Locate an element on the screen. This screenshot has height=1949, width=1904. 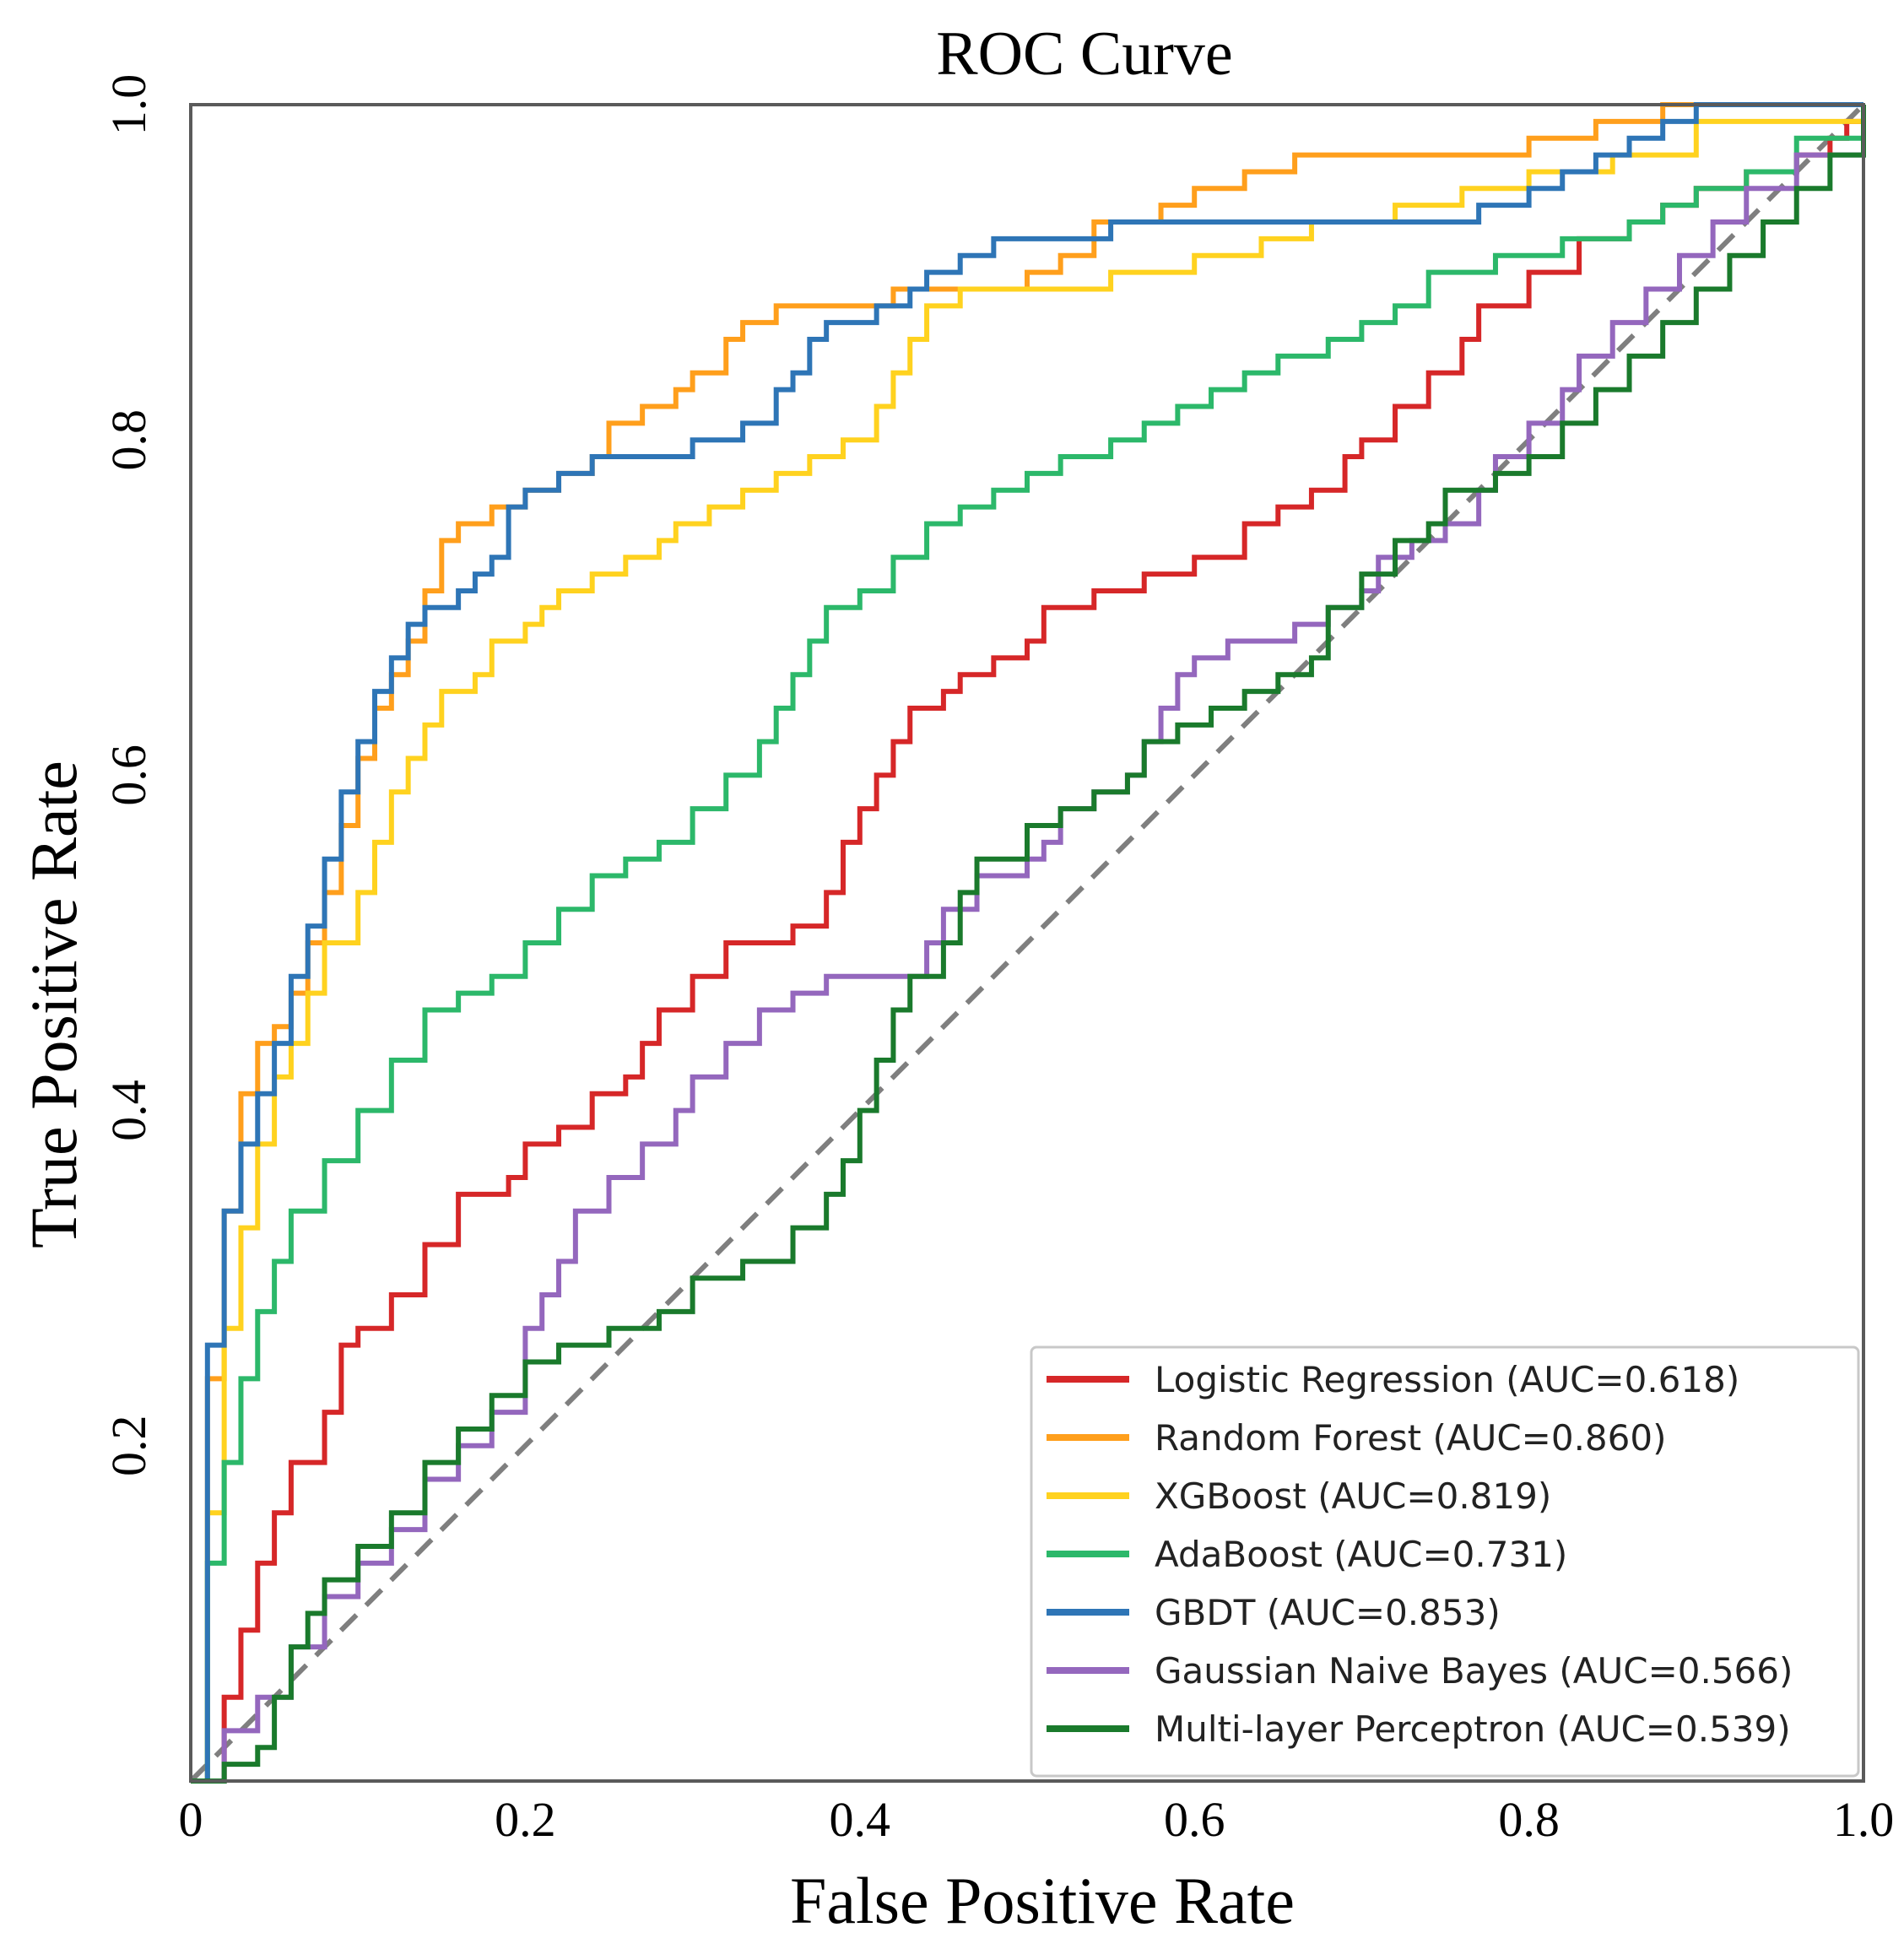
y-tick-label: 0.8 is located at coordinates (128, 440).